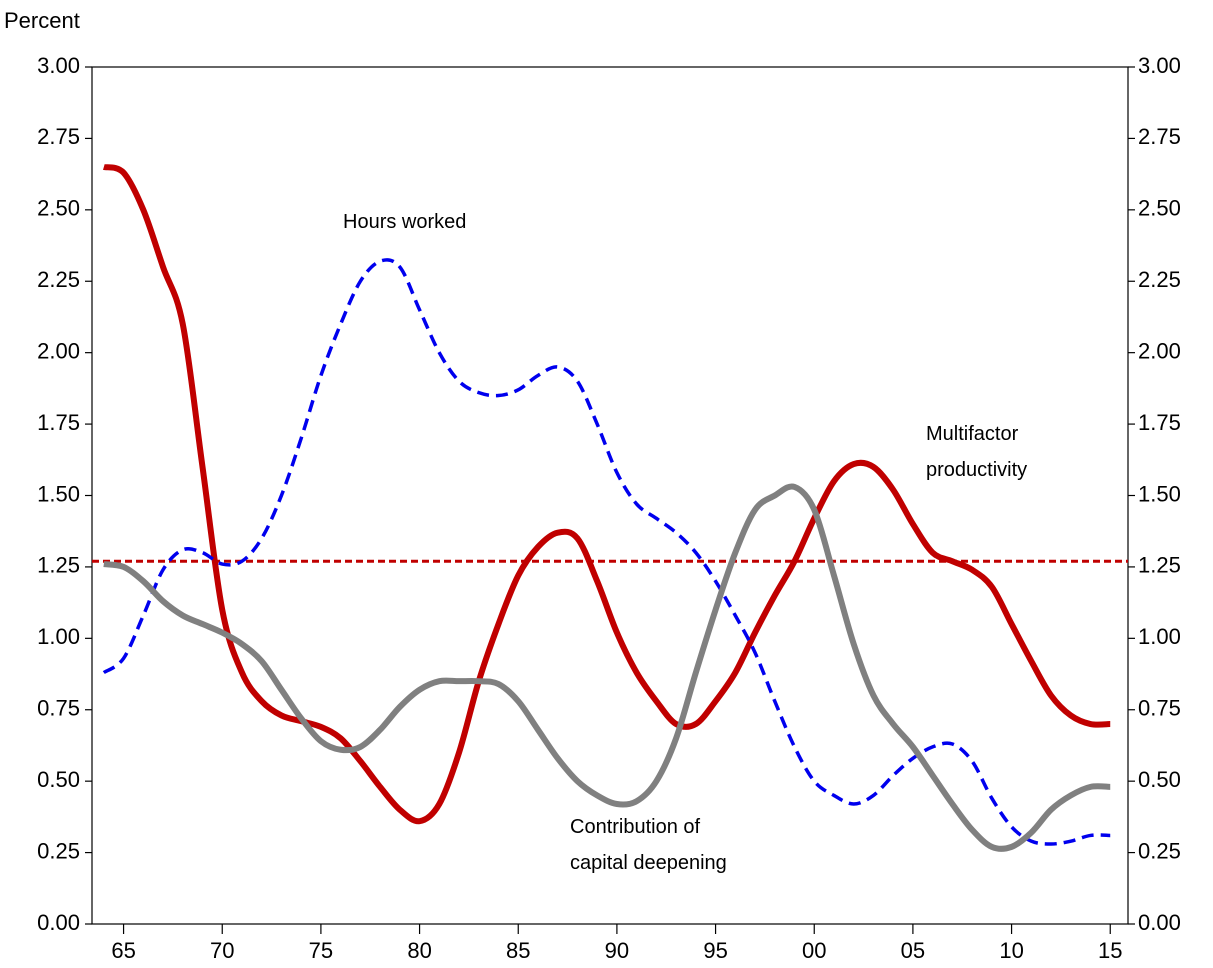 Image resolution: width=1213 pixels, height=968 pixels. What do you see at coordinates (972, 434) in the screenshot?
I see `series-annotation: Multifactor` at bounding box center [972, 434].